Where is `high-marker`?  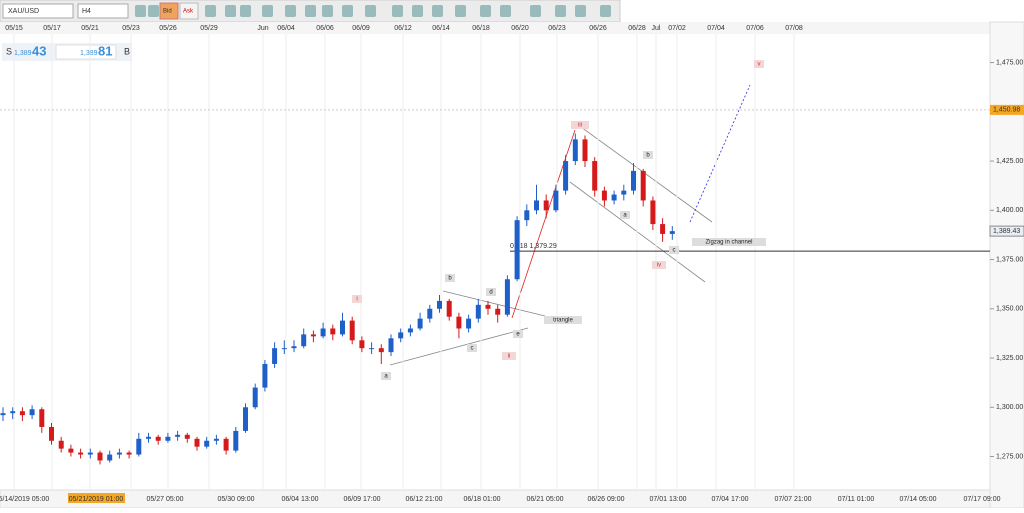 high-marker is located at coordinates (1007, 109).